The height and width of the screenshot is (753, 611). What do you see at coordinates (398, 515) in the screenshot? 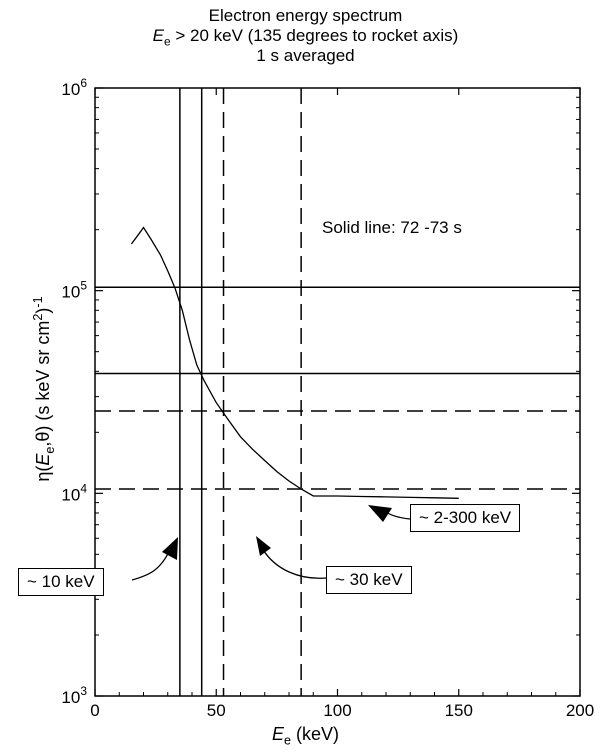
I see `arrow-300kev-curve` at bounding box center [398, 515].